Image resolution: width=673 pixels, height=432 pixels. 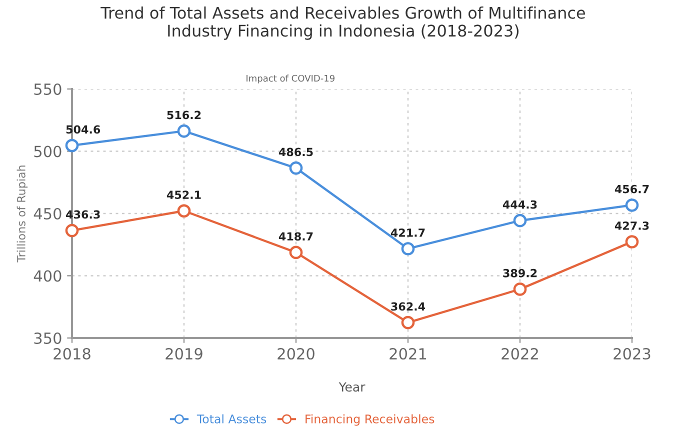 I want to click on y-tick-label: 350, so click(x=48, y=338).